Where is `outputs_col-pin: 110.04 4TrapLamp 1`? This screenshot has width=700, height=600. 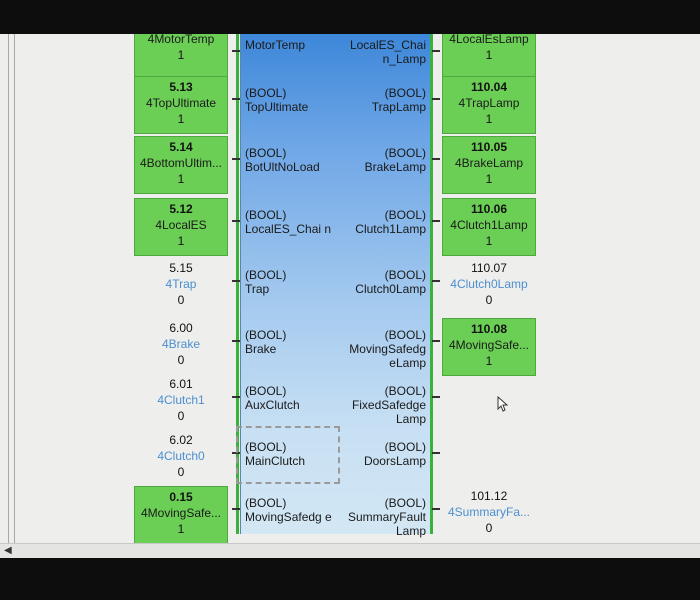
outputs_col-pin: 110.04 4TrapLamp 1 is located at coordinates (489, 105).